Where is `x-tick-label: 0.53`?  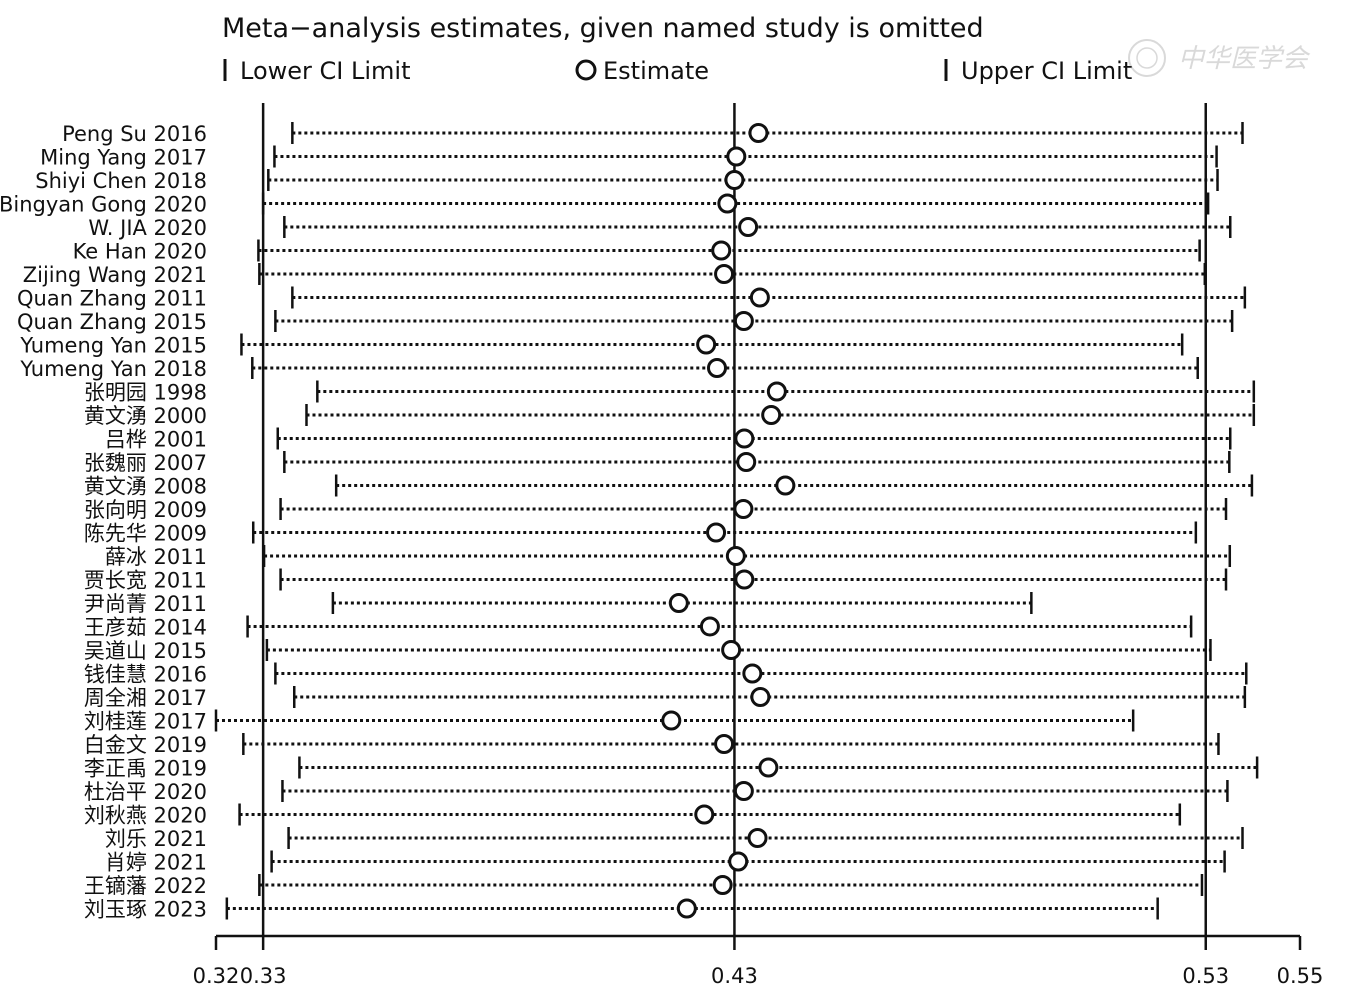
x-tick-label: 0.53 is located at coordinates (1205, 976).